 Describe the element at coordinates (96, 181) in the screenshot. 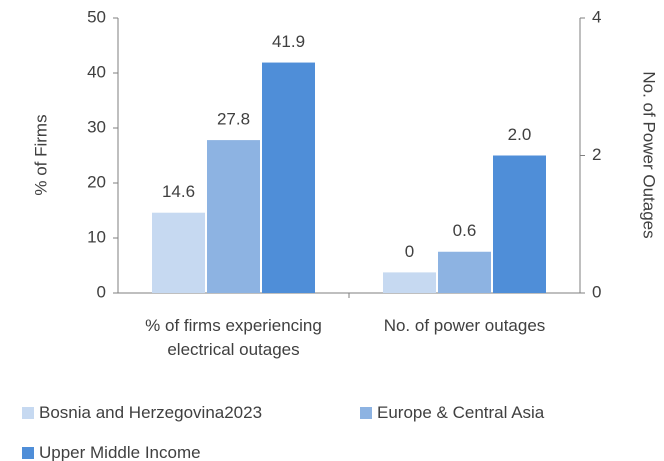

I see `y-tick-label: 20` at that location.